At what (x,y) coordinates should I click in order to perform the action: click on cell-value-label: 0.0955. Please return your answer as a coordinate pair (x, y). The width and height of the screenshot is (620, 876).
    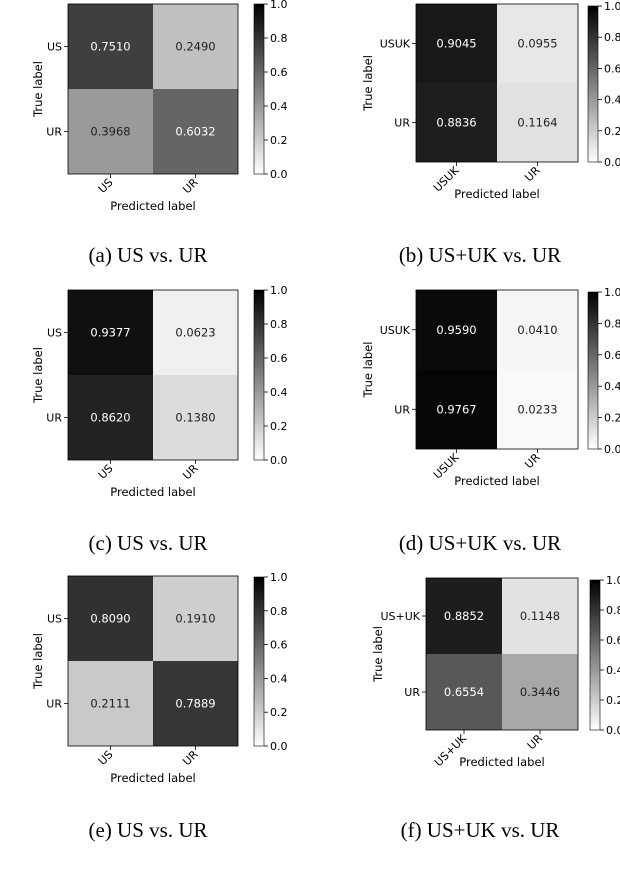
    Looking at the image, I should click on (537, 44).